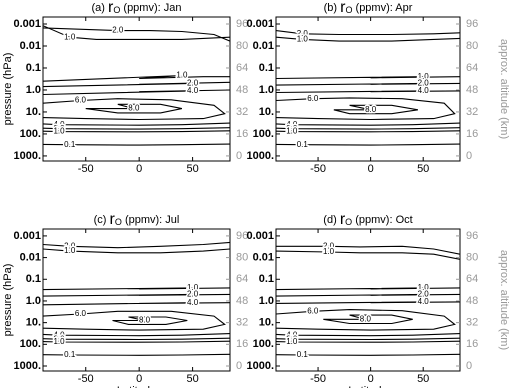 This screenshot has width=513, height=388. Describe the element at coordinates (260, 236) in the screenshot. I see `y-tick-label: 0.001` at that location.